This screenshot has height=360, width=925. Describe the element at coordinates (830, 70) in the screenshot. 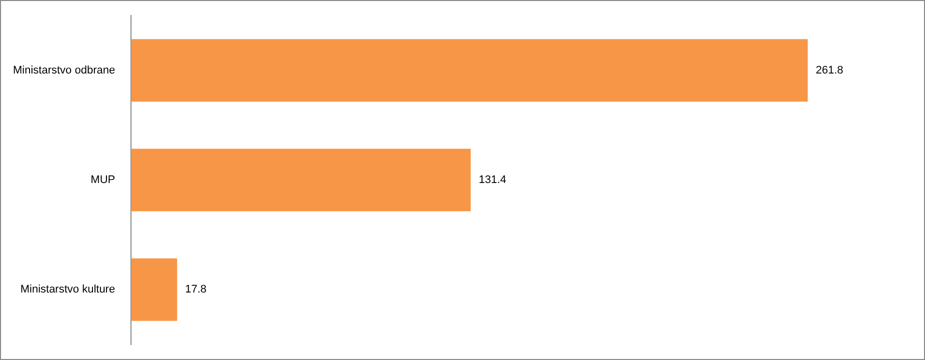

I see `data-label: 261.8` at that location.